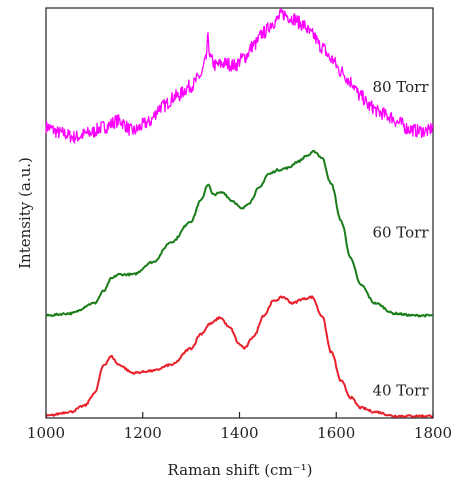 The width and height of the screenshot is (469, 500). What do you see at coordinates (143, 433) in the screenshot?
I see `x-tick-label: 1200` at bounding box center [143, 433].